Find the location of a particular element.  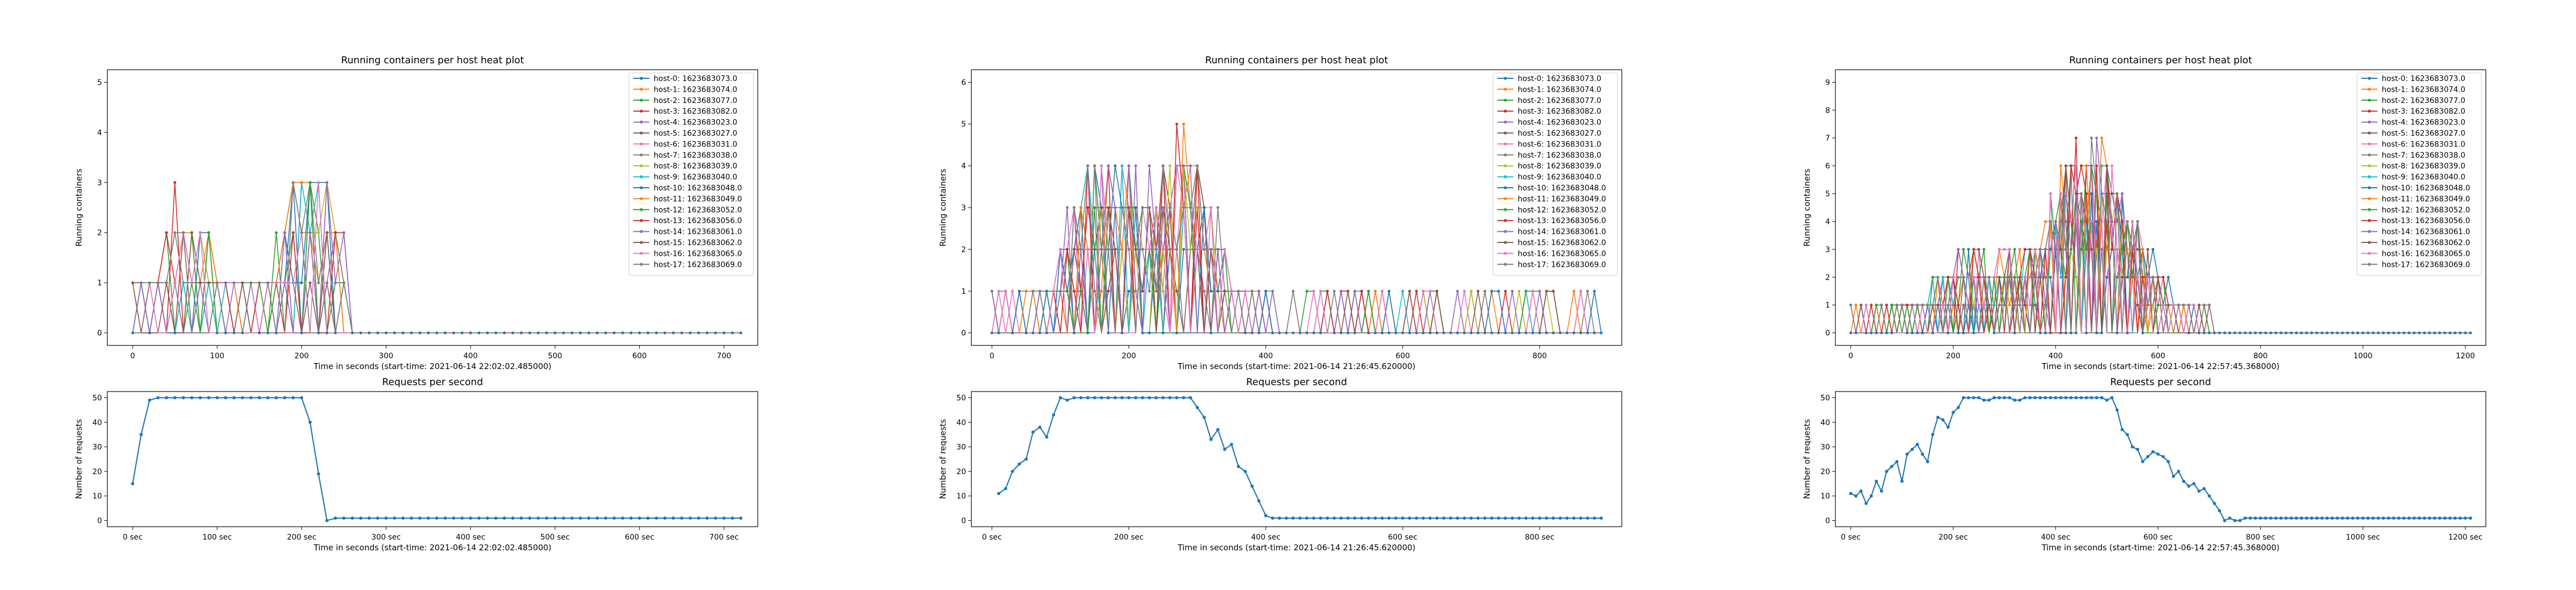

legend-box is located at coordinates (1555, 174).